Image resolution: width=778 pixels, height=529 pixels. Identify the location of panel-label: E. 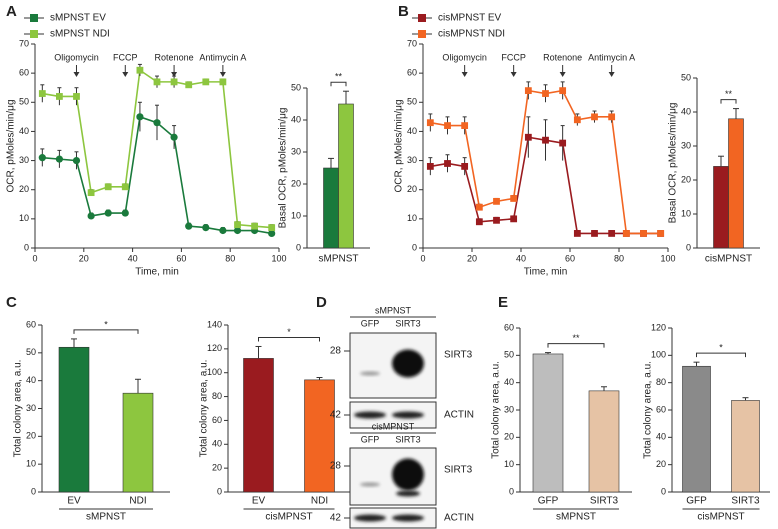
(503, 302).